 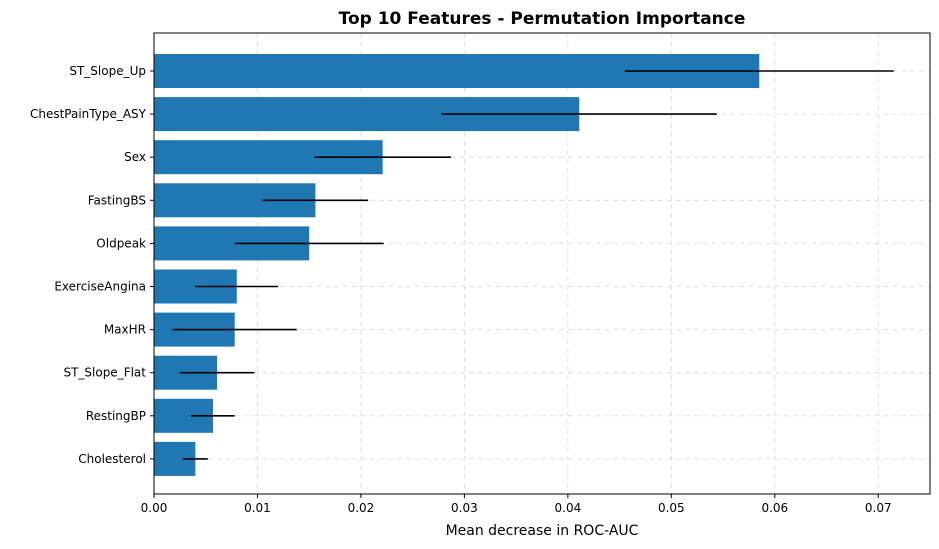 I want to click on y-tick-label: MaxHR, so click(x=125, y=330).